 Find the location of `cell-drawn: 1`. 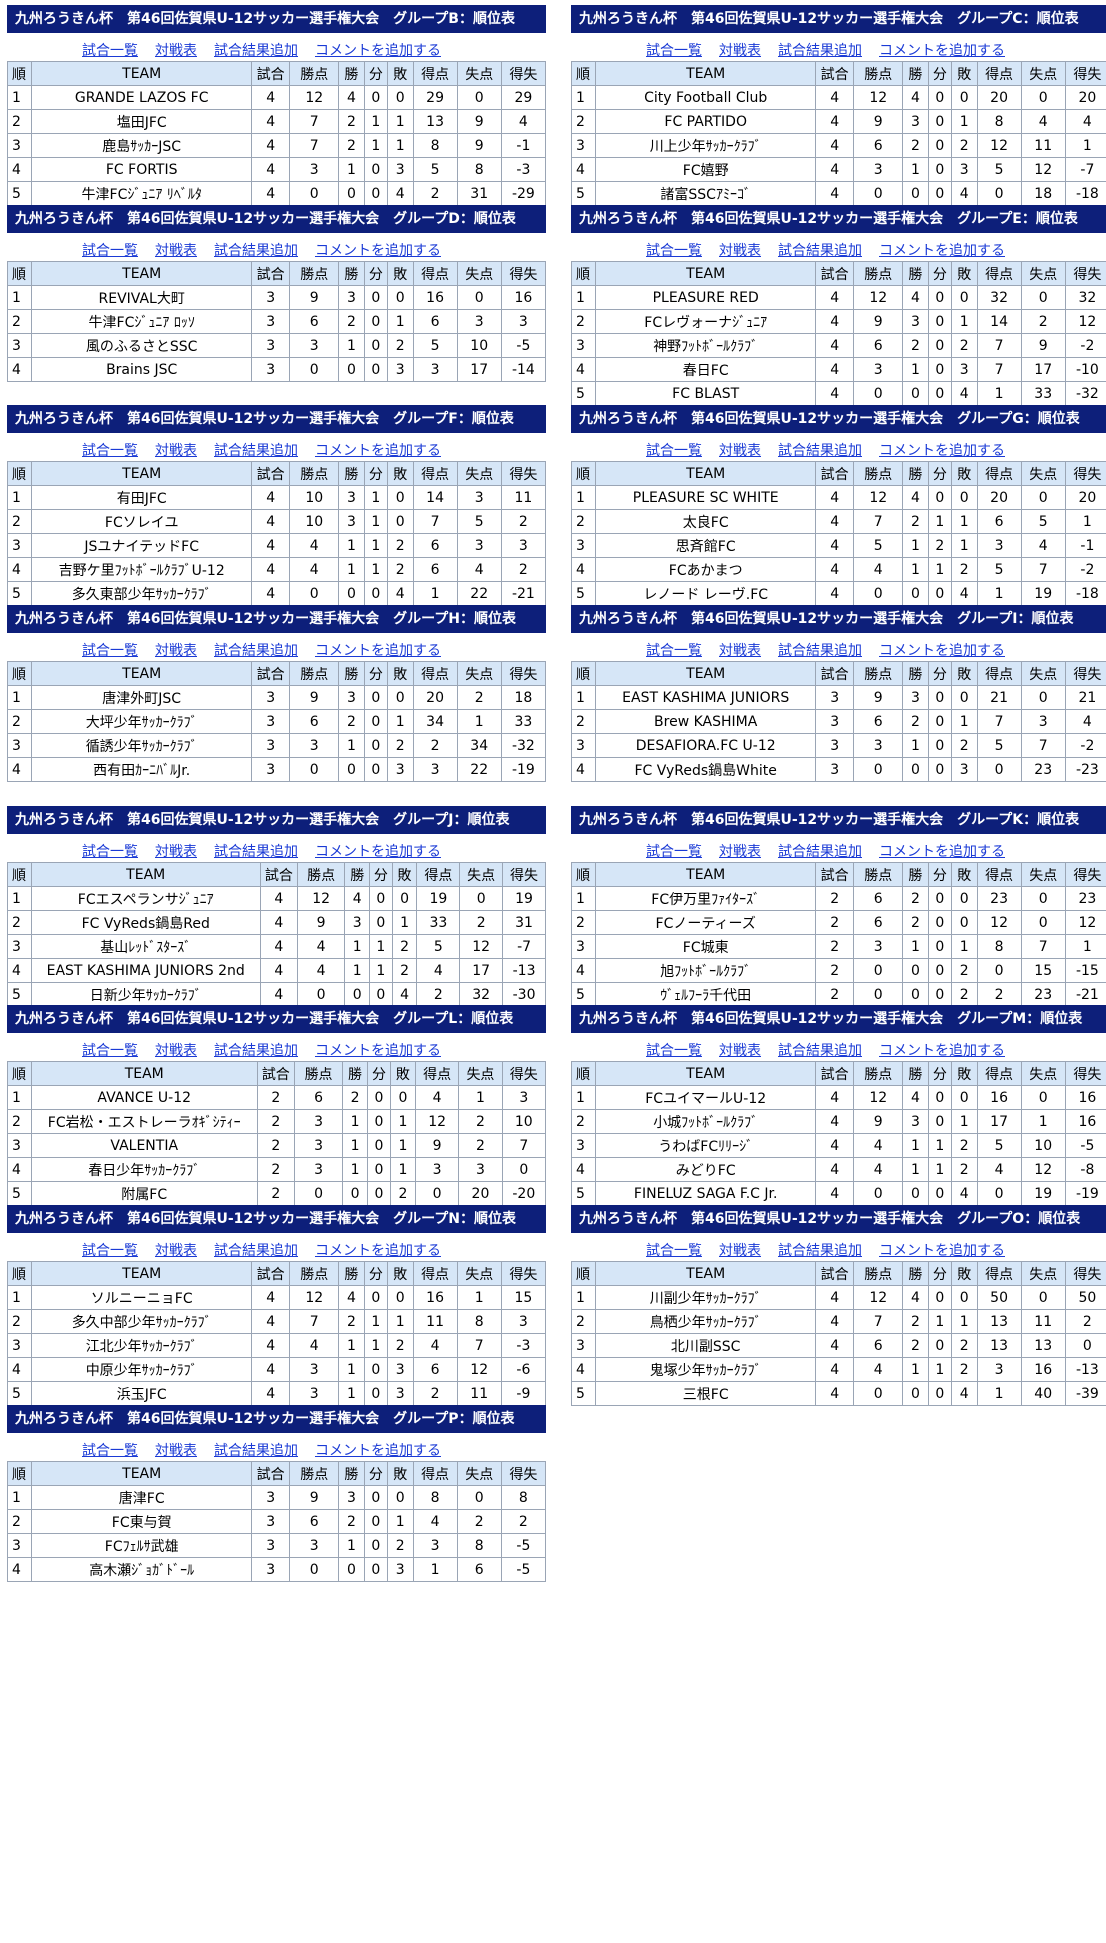

cell-drawn: 1 is located at coordinates (375, 1321).